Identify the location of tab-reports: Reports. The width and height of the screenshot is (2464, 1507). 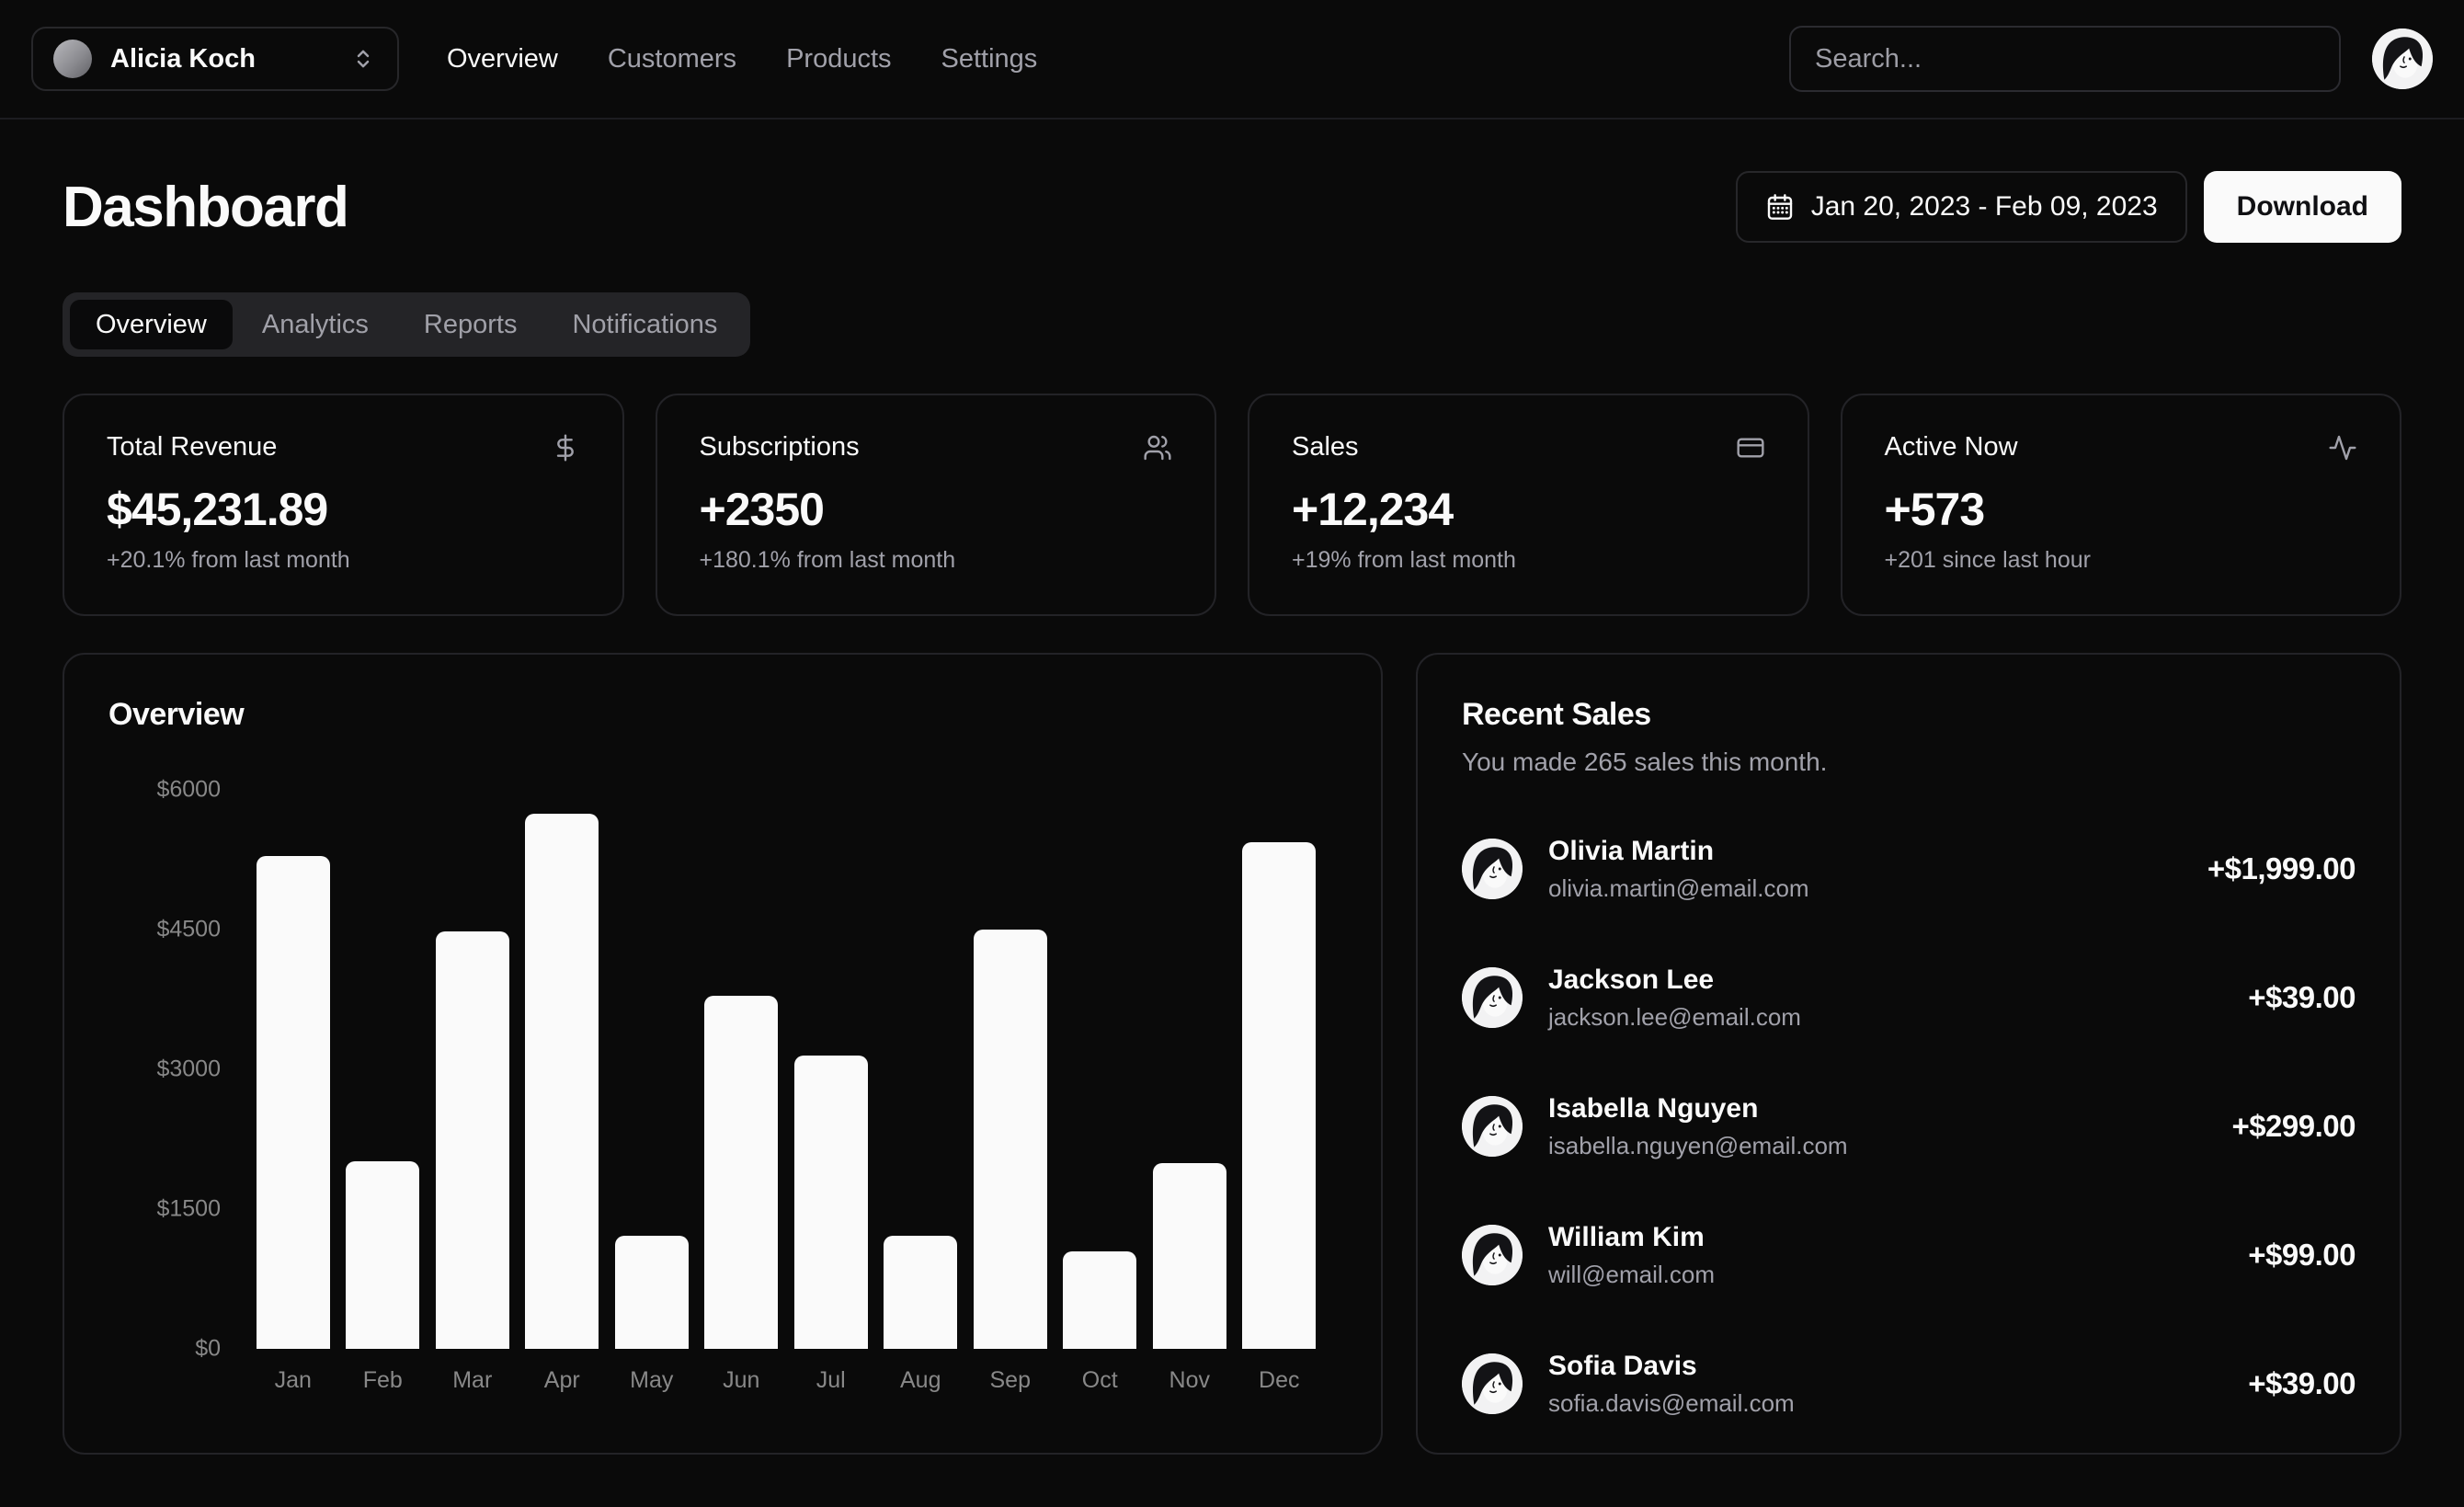
(470, 324).